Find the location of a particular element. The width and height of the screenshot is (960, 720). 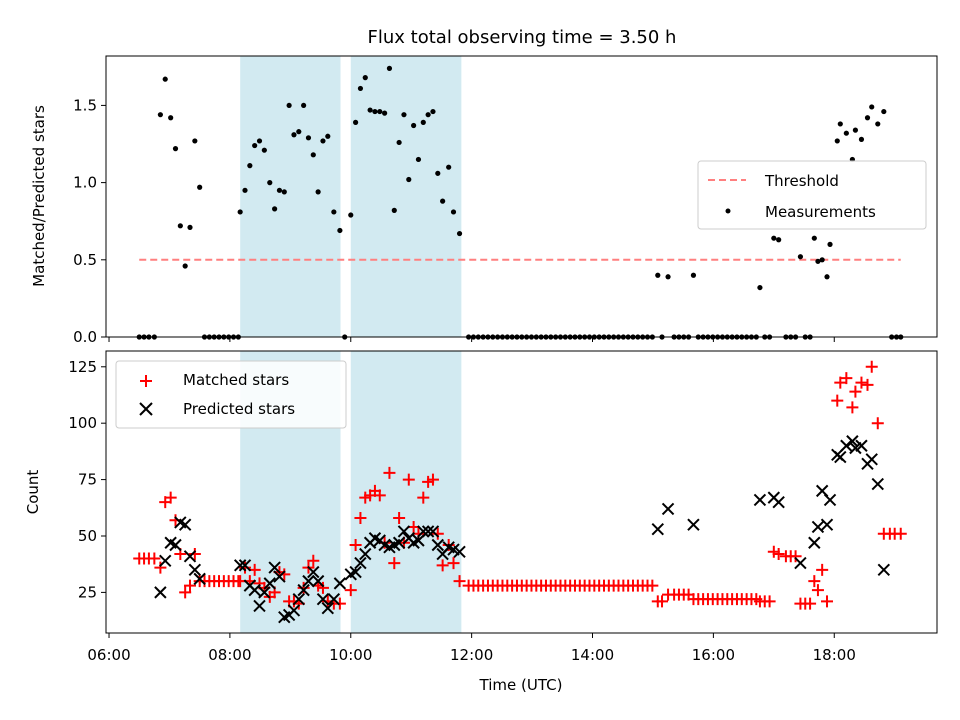

bottom-y-ticks: 25 50 75 100 125 is located at coordinates (87, 479).